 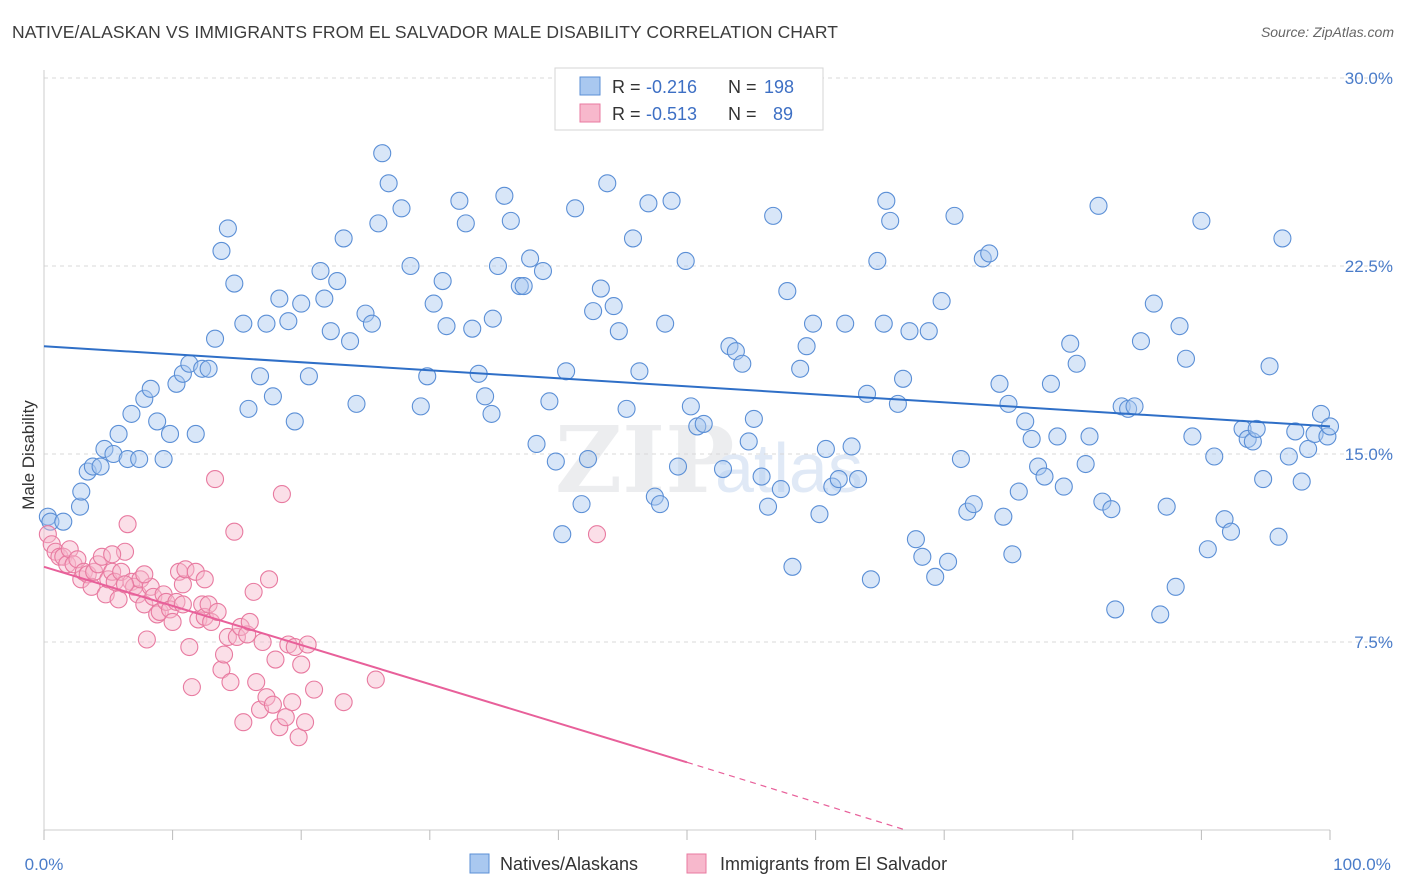 I want to click on legend-r-label-2: R =, so click(x=626, y=114).